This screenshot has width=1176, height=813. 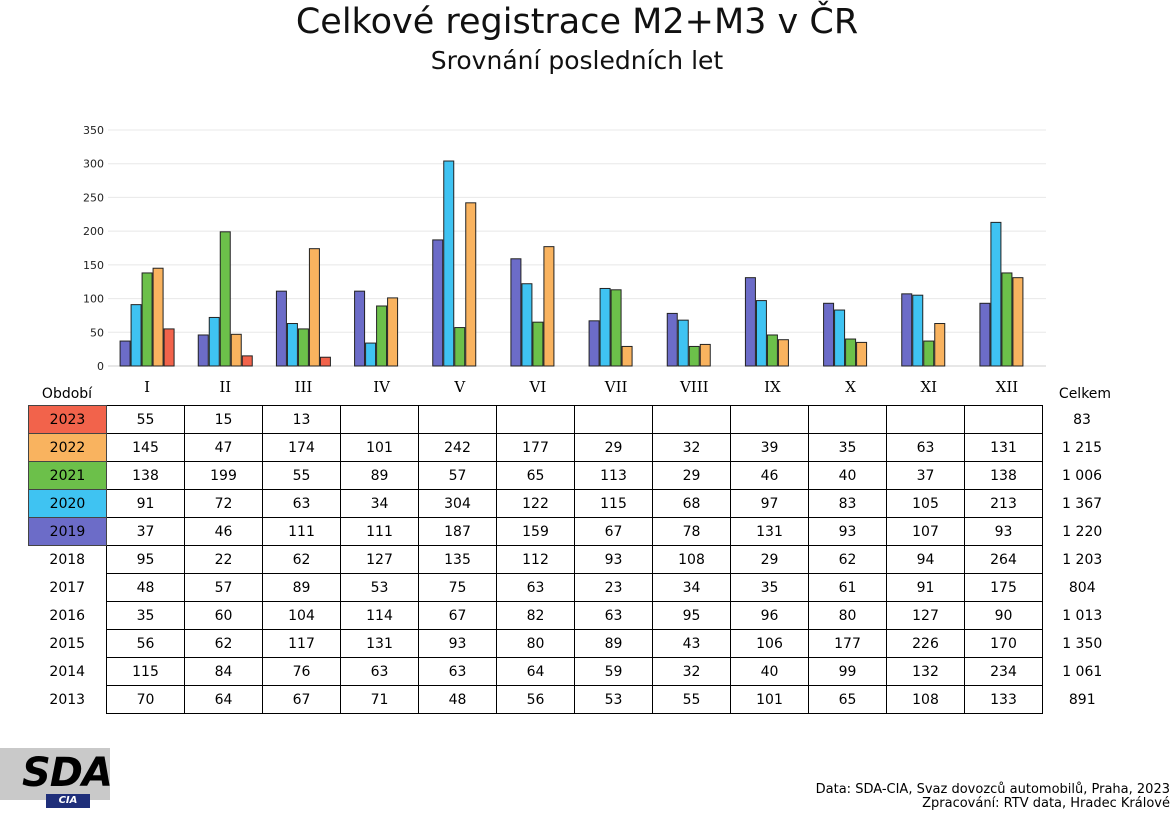 I want to click on table-cell: 115, so click(x=145, y=671).